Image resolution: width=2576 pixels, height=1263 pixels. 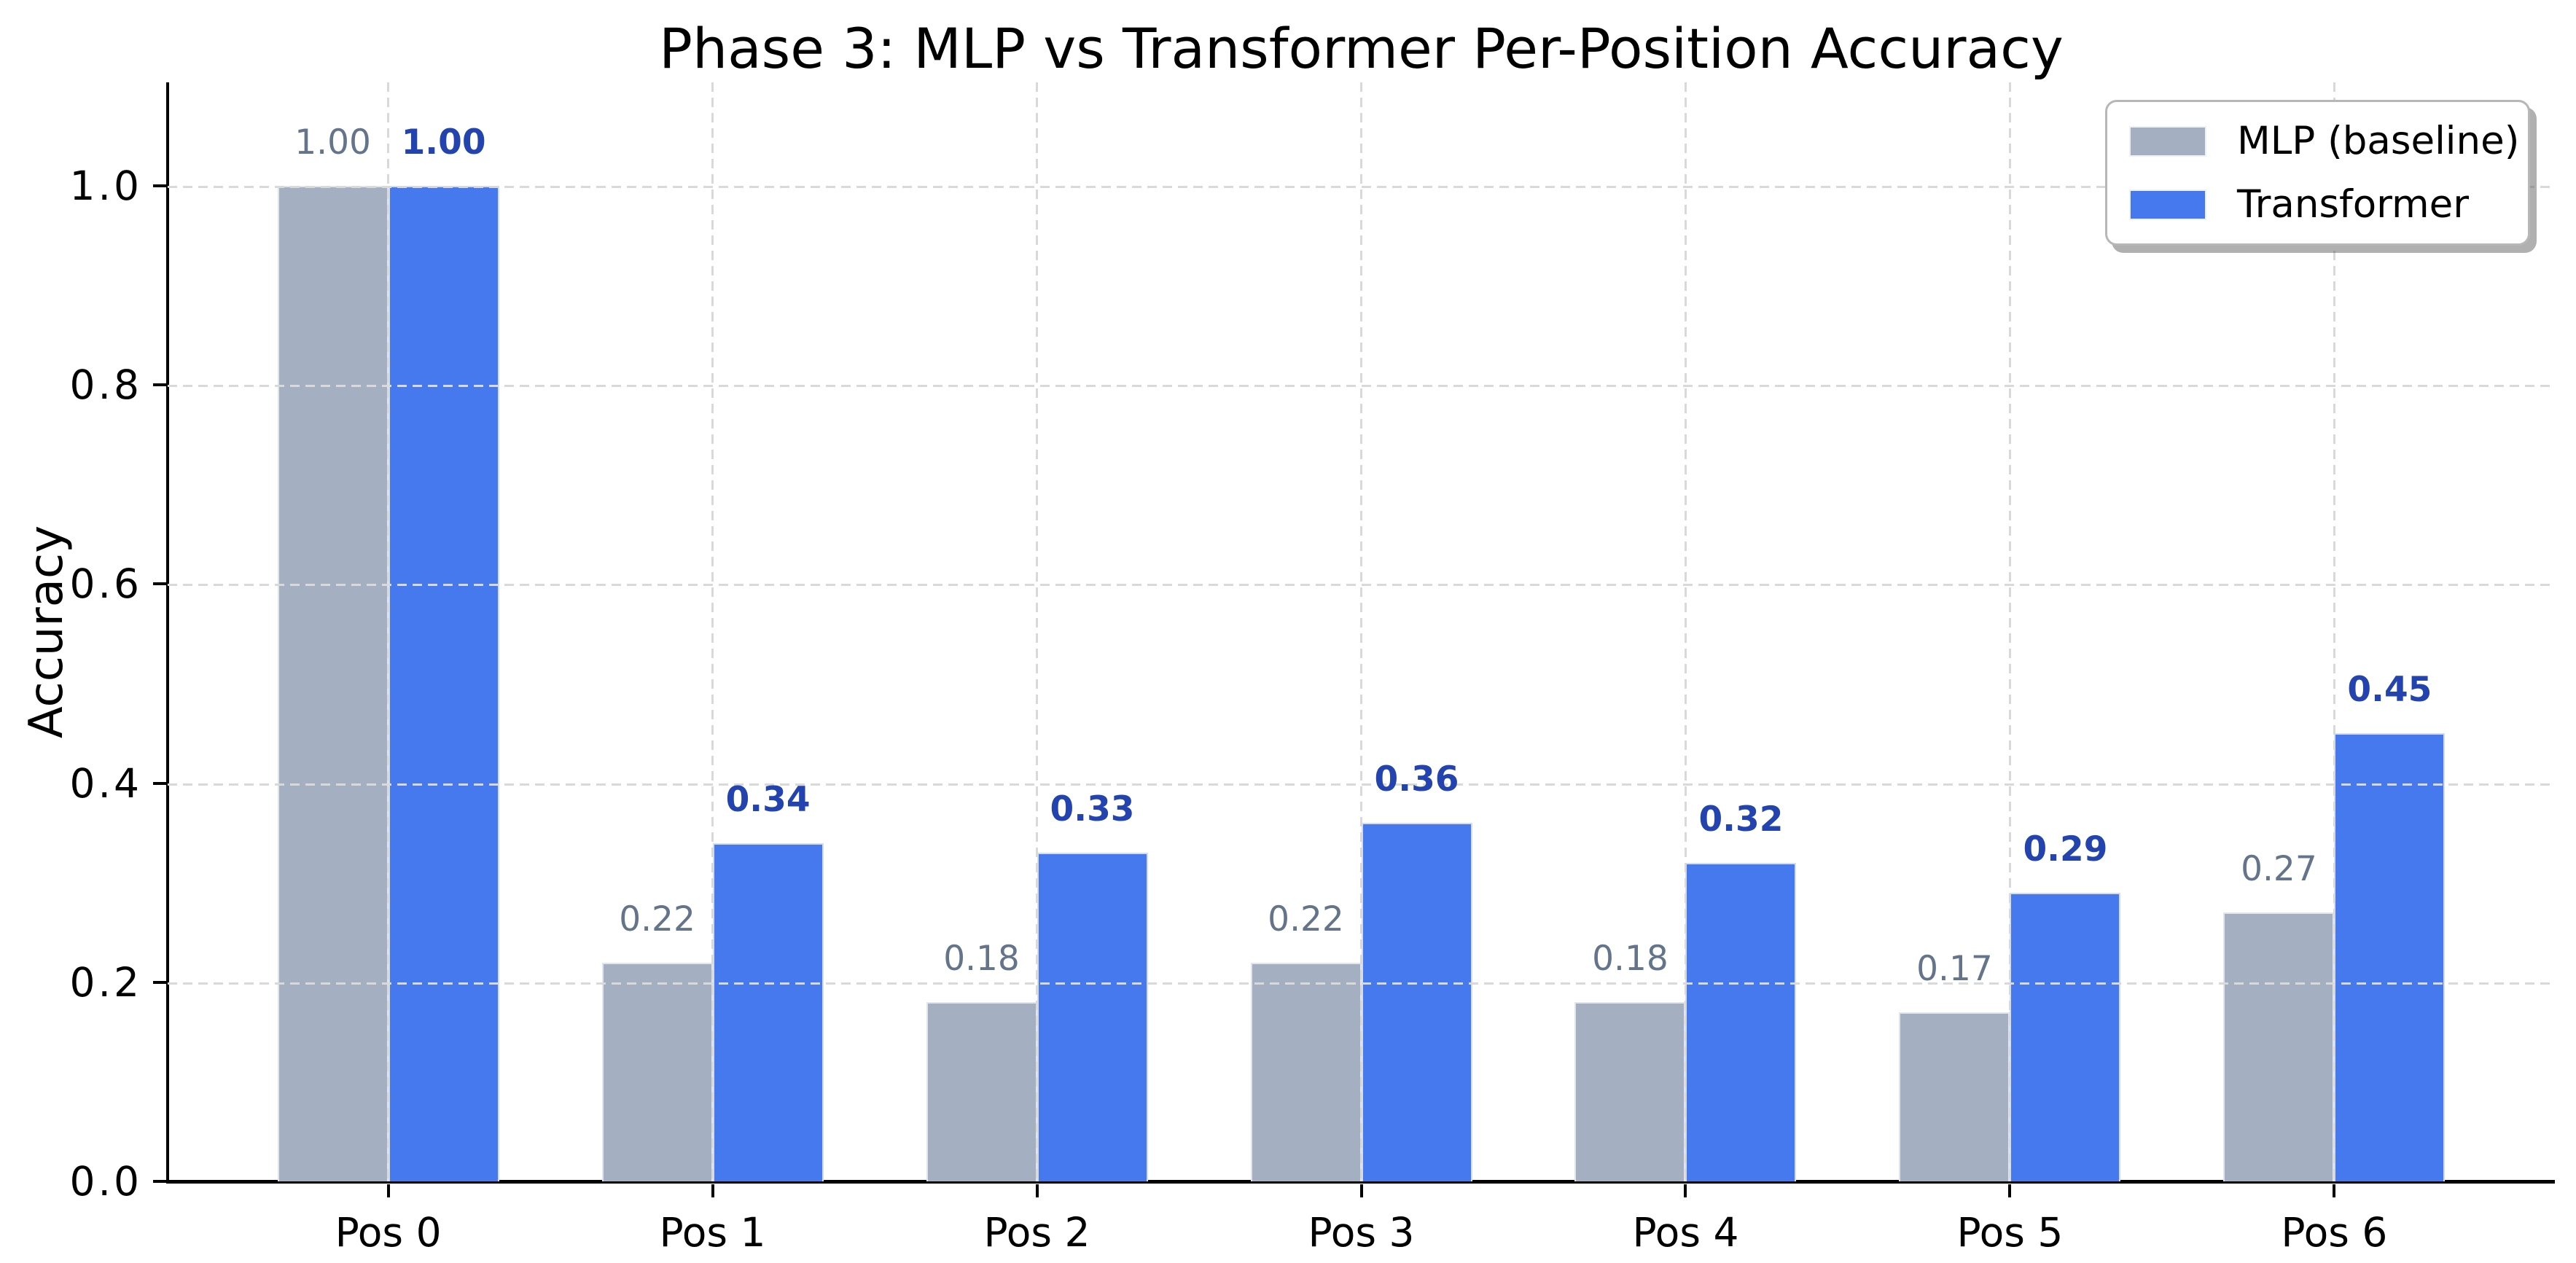 What do you see at coordinates (2010, 1232) in the screenshot?
I see `x-tick-label: Pos 5` at bounding box center [2010, 1232].